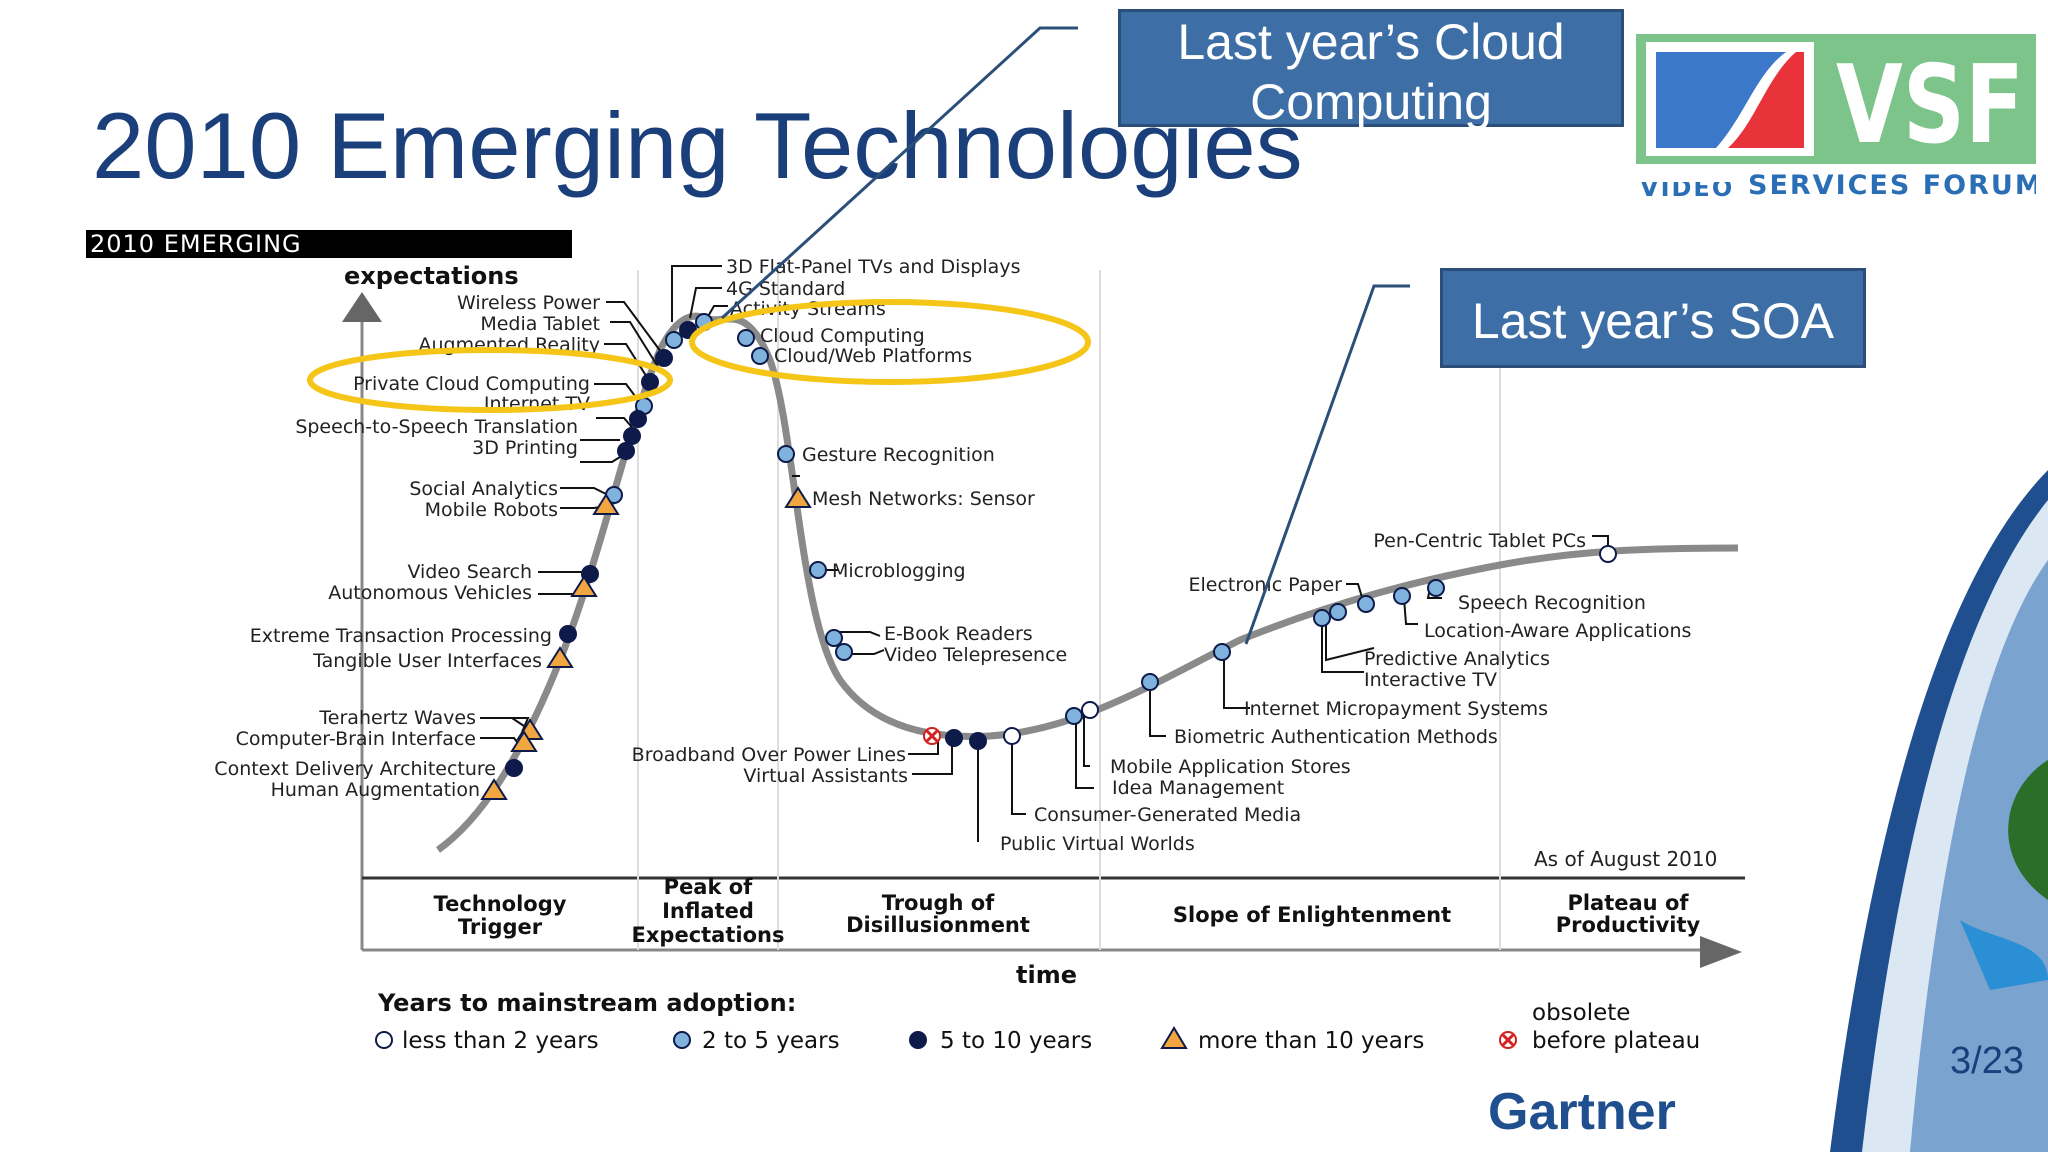 This screenshot has height=1152, width=2048. What do you see at coordinates (1557, 631) in the screenshot?
I see `tech-label: Location-Aware Applications` at bounding box center [1557, 631].